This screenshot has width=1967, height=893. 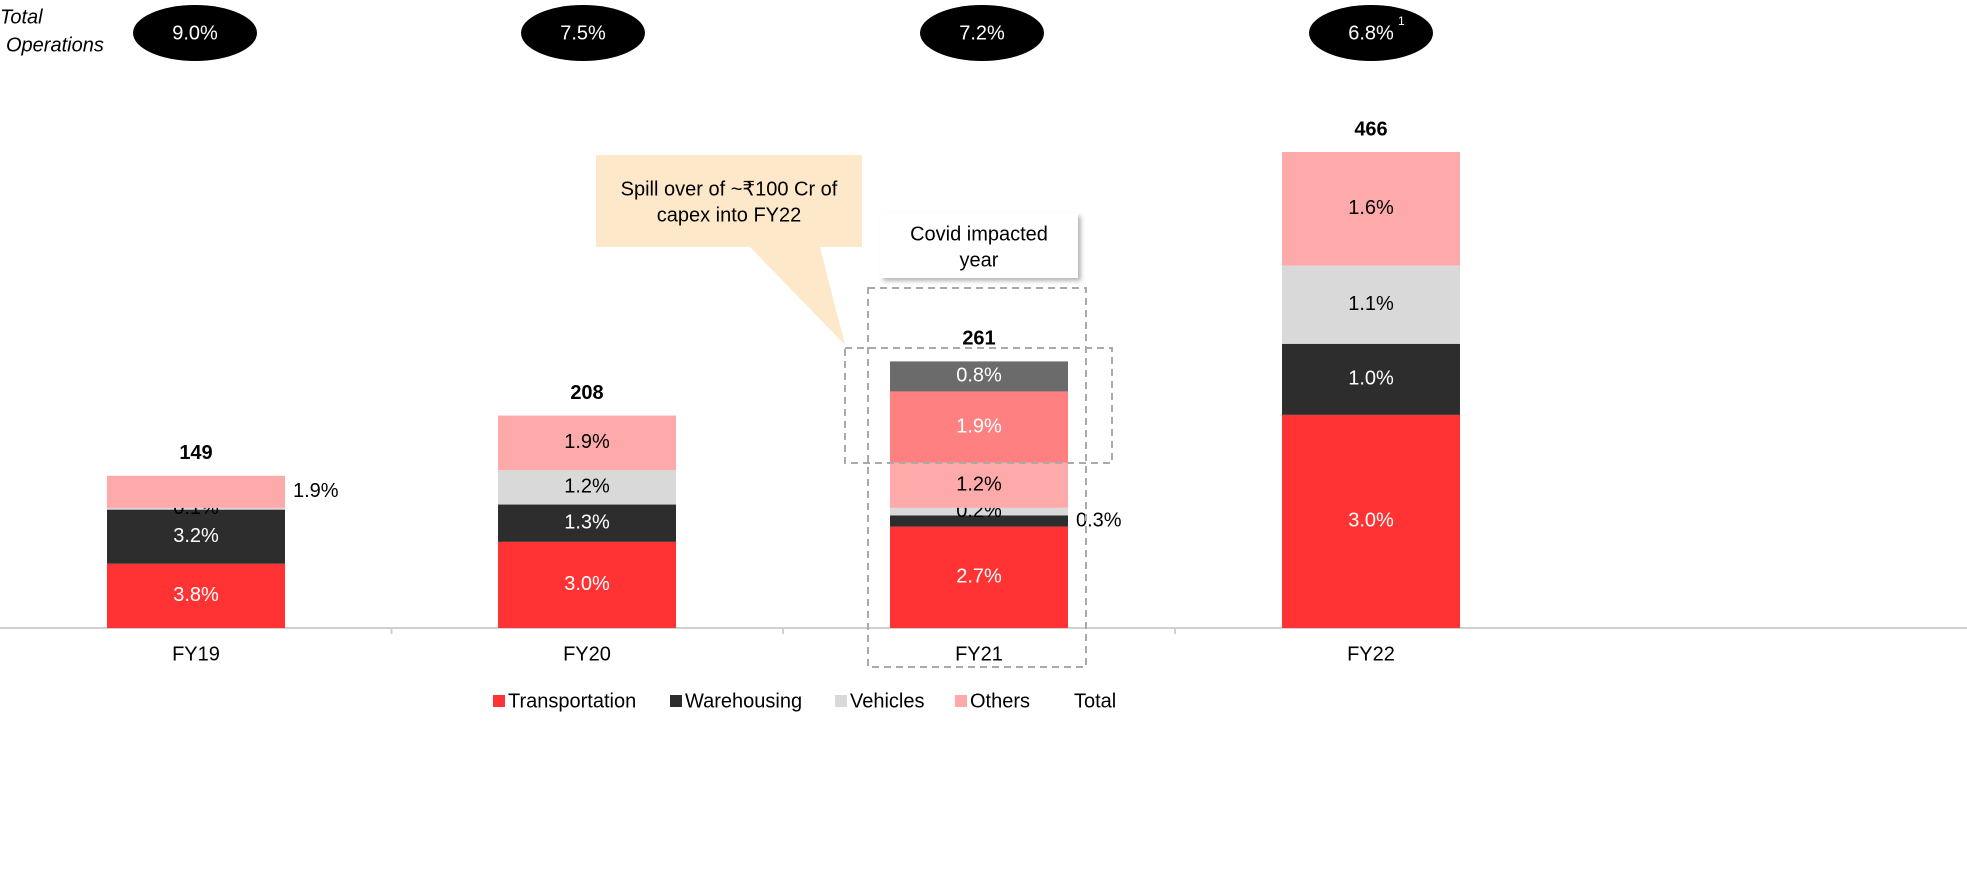 What do you see at coordinates (21, 17) in the screenshot?
I see `row-label: Total` at bounding box center [21, 17].